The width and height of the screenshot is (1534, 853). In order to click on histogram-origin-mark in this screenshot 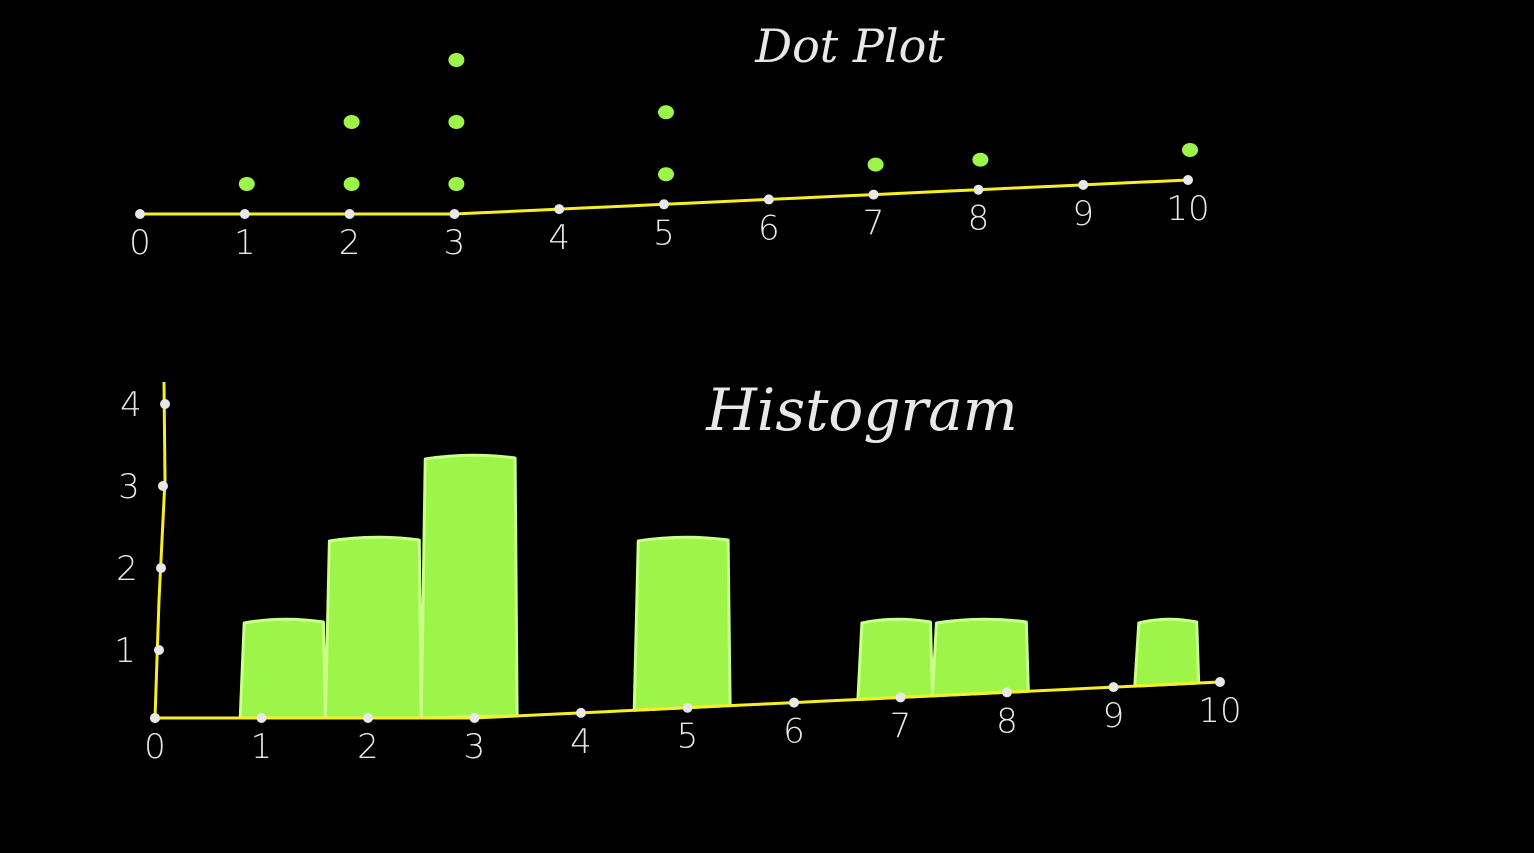, I will do `click(155, 718)`.